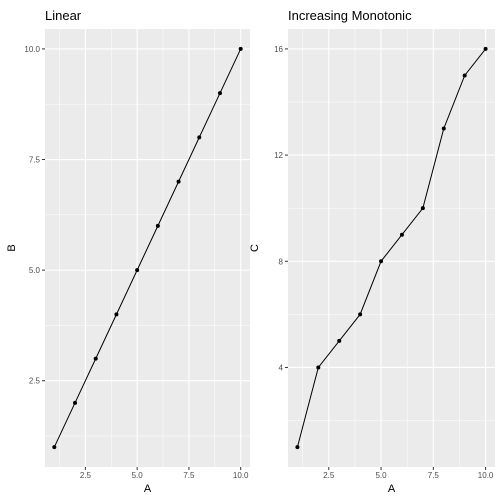 The image size is (504, 504). I want to click on panel-title: Linear, so click(63, 15).